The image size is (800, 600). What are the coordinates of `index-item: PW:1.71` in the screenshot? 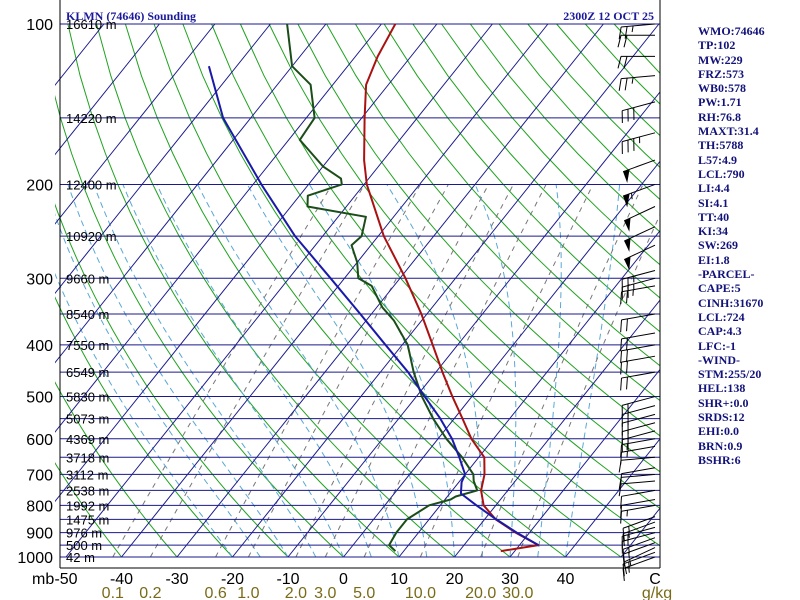 It's located at (720, 102).